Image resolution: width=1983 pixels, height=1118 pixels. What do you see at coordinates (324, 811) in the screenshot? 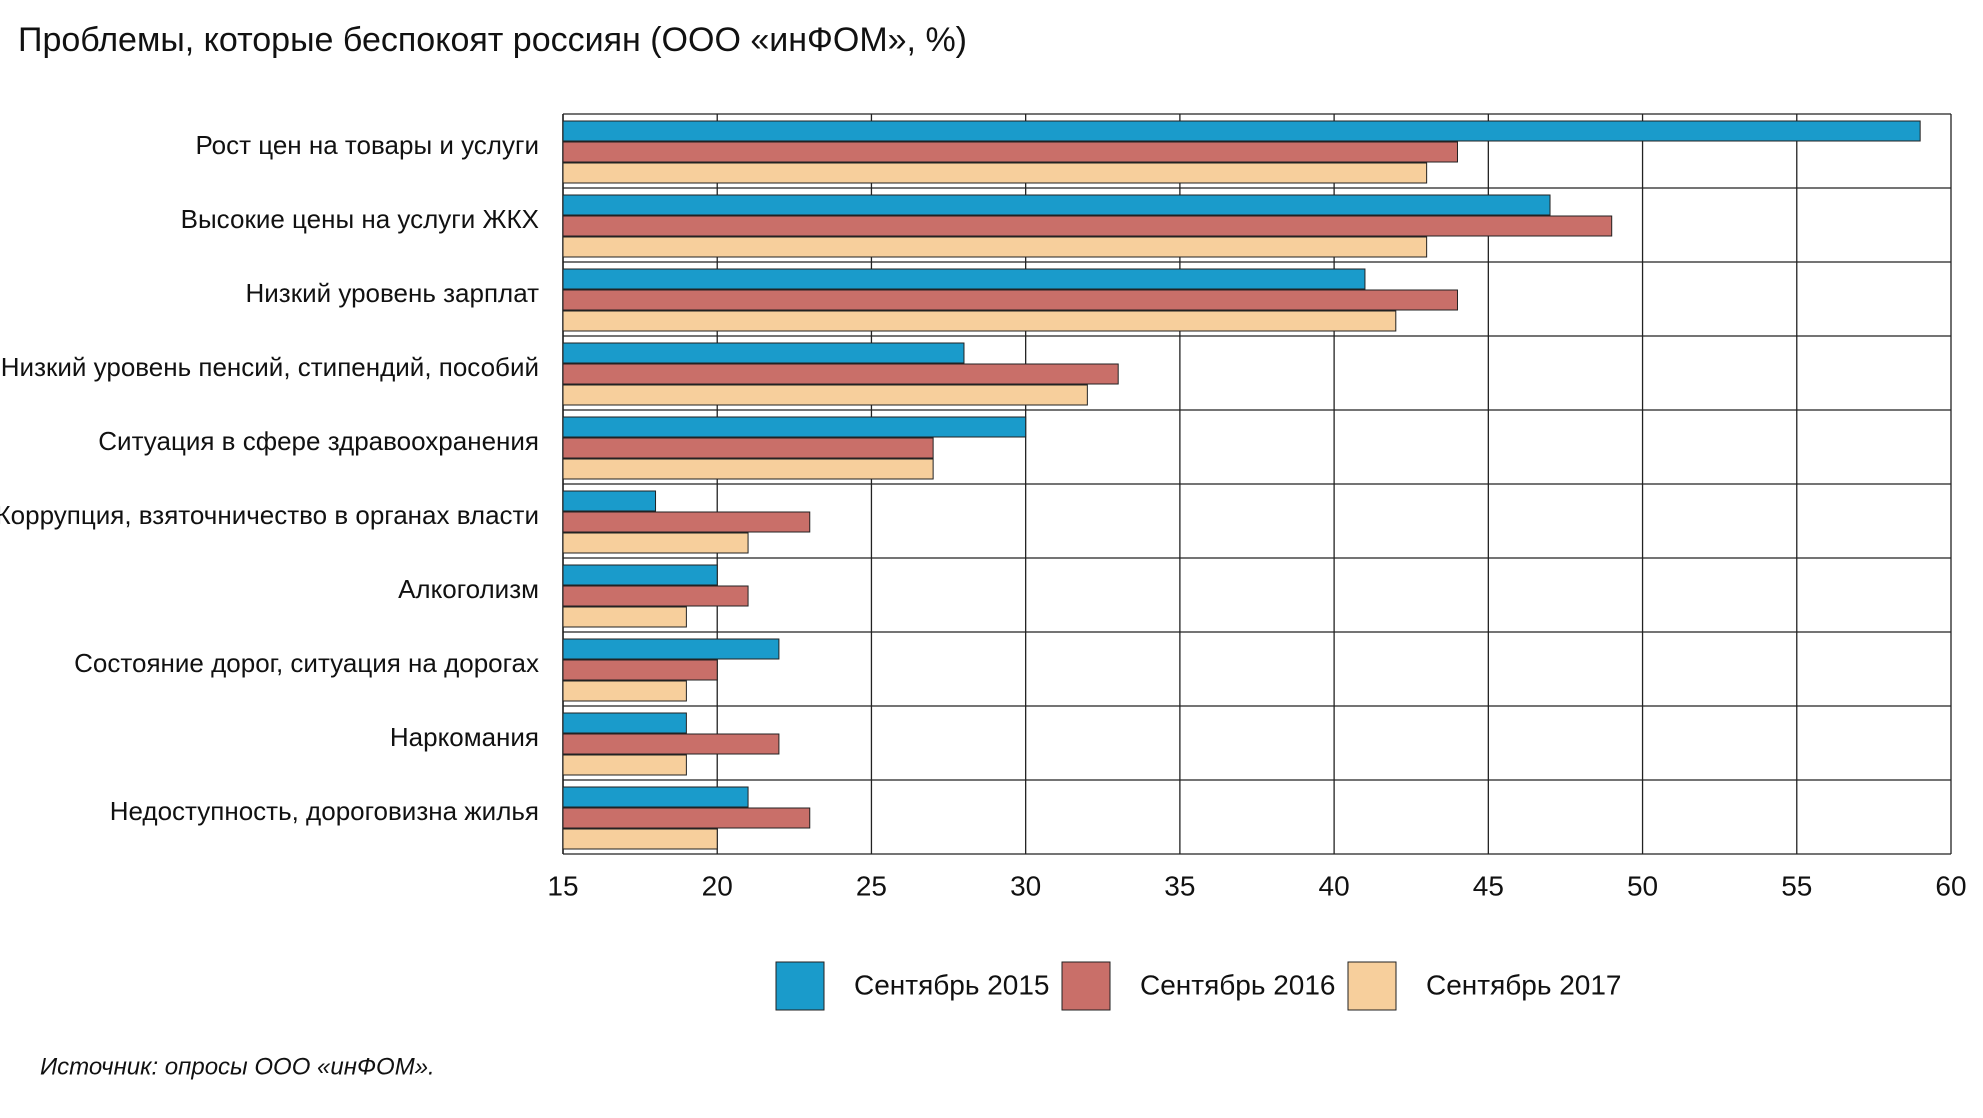
I see `y-tick-label: Недоступность, дороговизна жилья` at bounding box center [324, 811].